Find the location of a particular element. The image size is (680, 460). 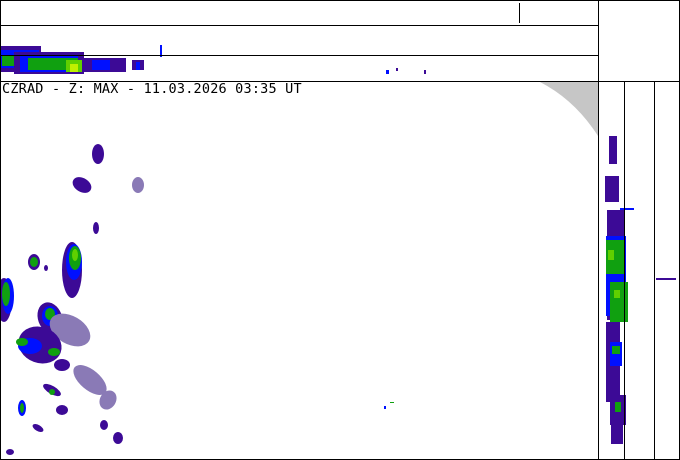

frame-top is located at coordinates (340, 0).